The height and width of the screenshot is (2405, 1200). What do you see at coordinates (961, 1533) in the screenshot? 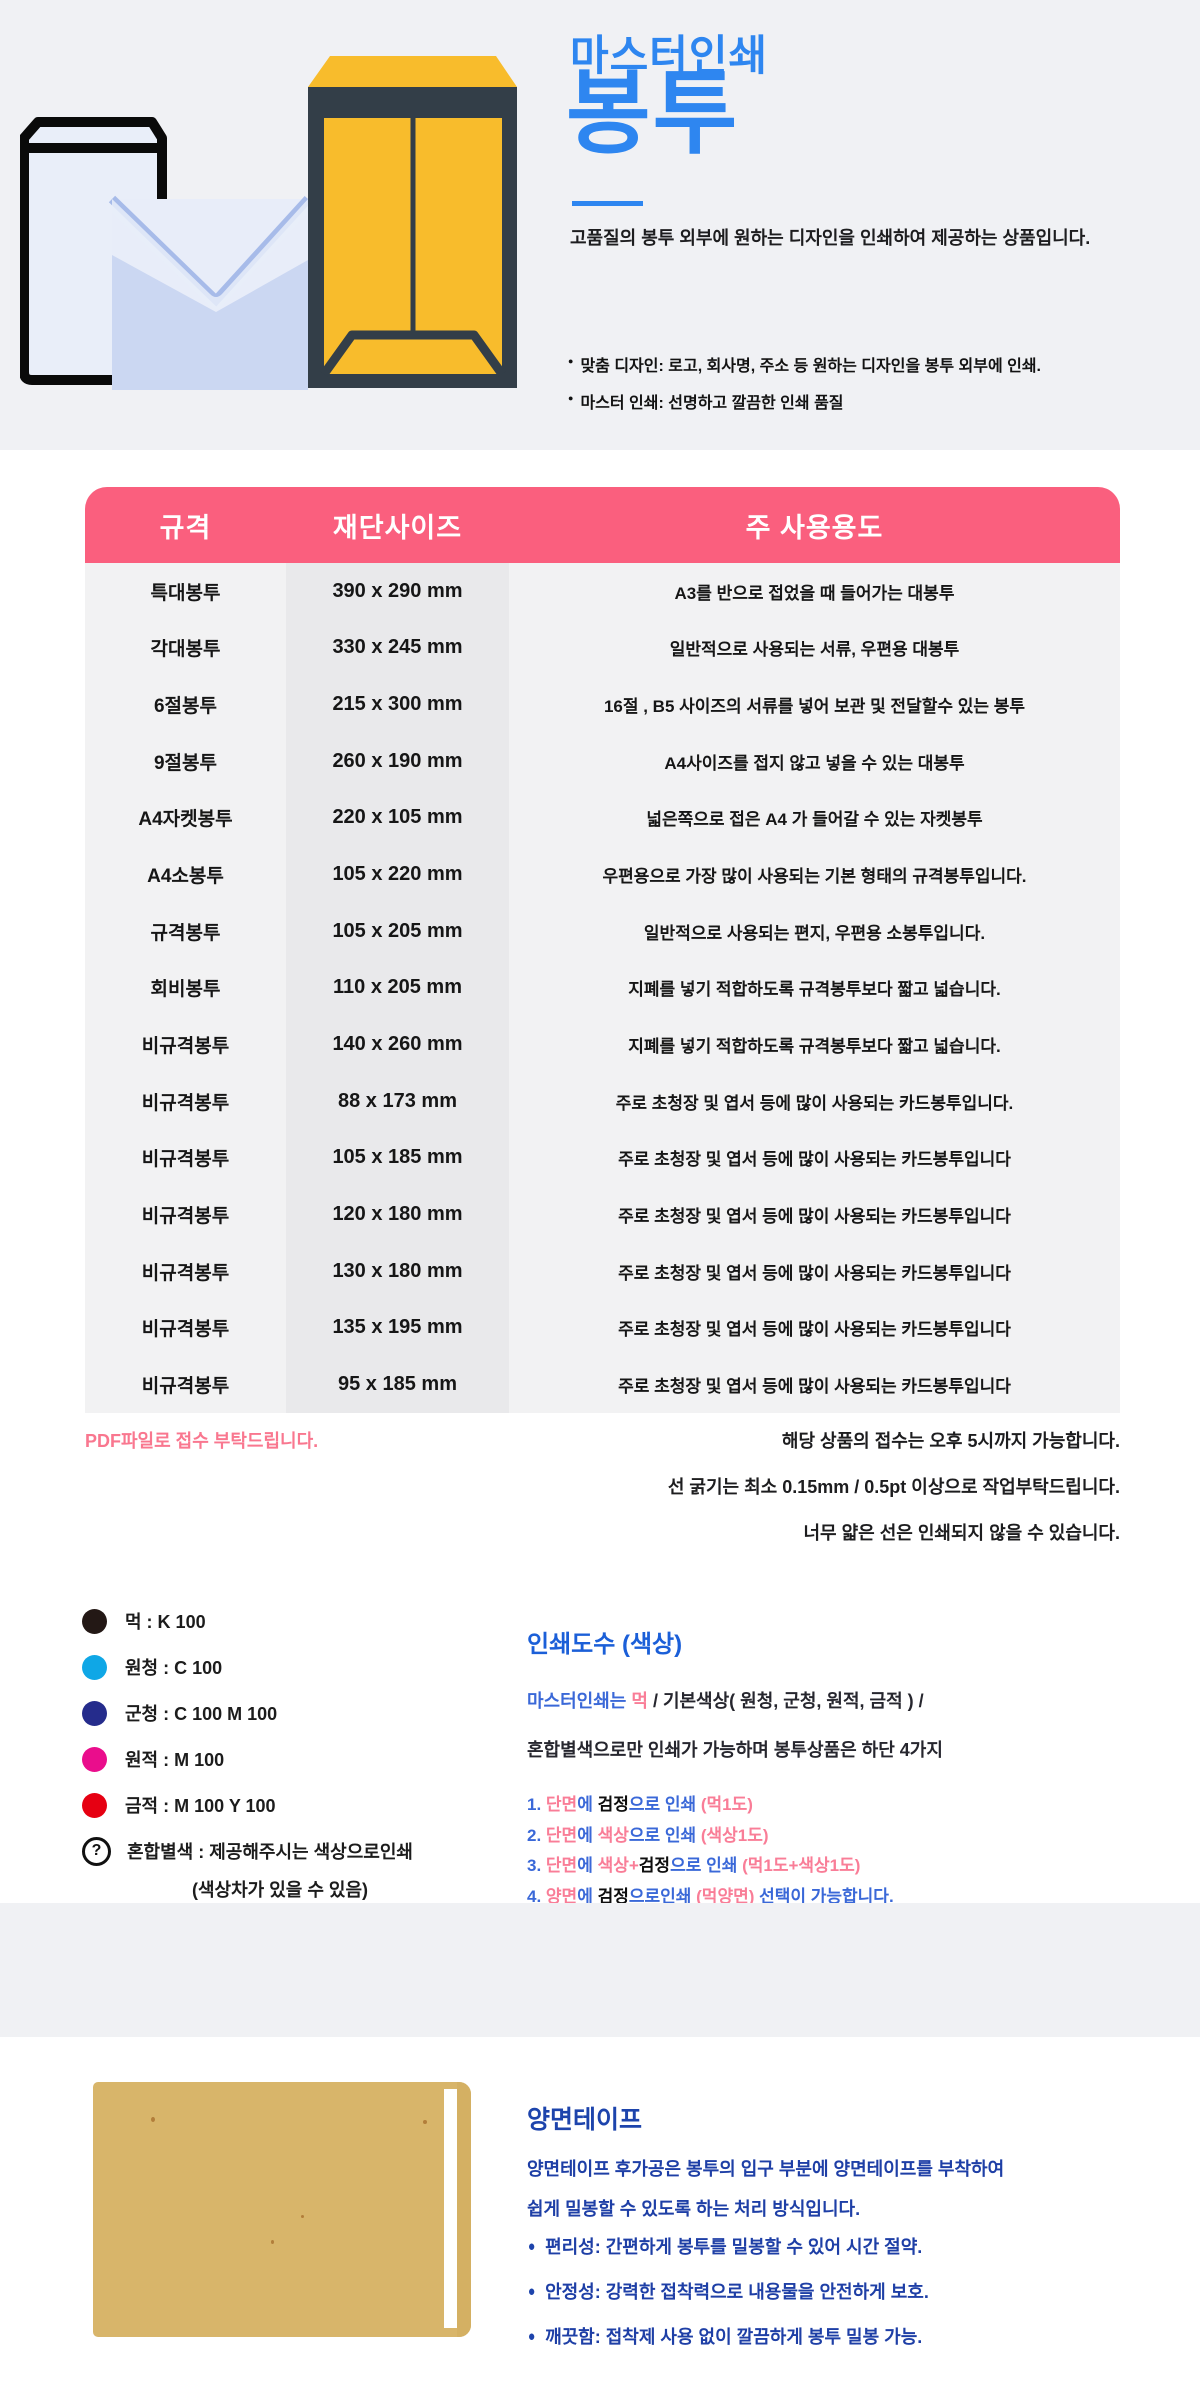
I see `order-note-line: 너무 얇은 선은 인쇄되지 않을 수 있습니다.` at bounding box center [961, 1533].